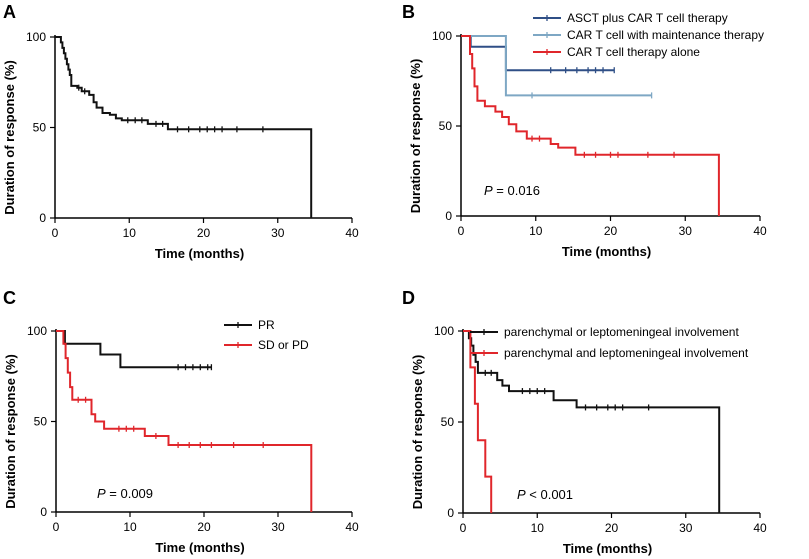  I want to click on p-value: P = 0.016, so click(512, 190).